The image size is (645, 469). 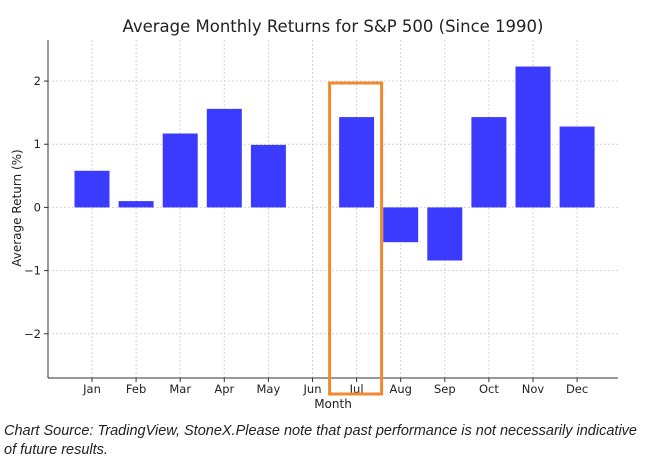 What do you see at coordinates (17, 208) in the screenshot?
I see `y-axis-label: Average Return (%)` at bounding box center [17, 208].